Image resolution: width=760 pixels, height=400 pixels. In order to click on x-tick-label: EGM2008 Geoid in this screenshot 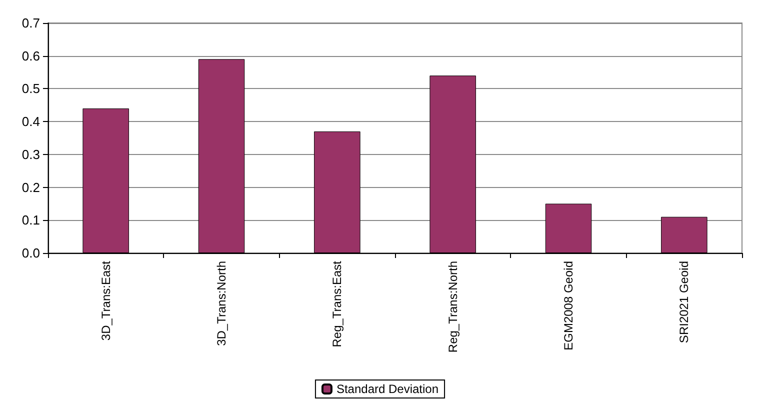, I will do `click(569, 305)`.